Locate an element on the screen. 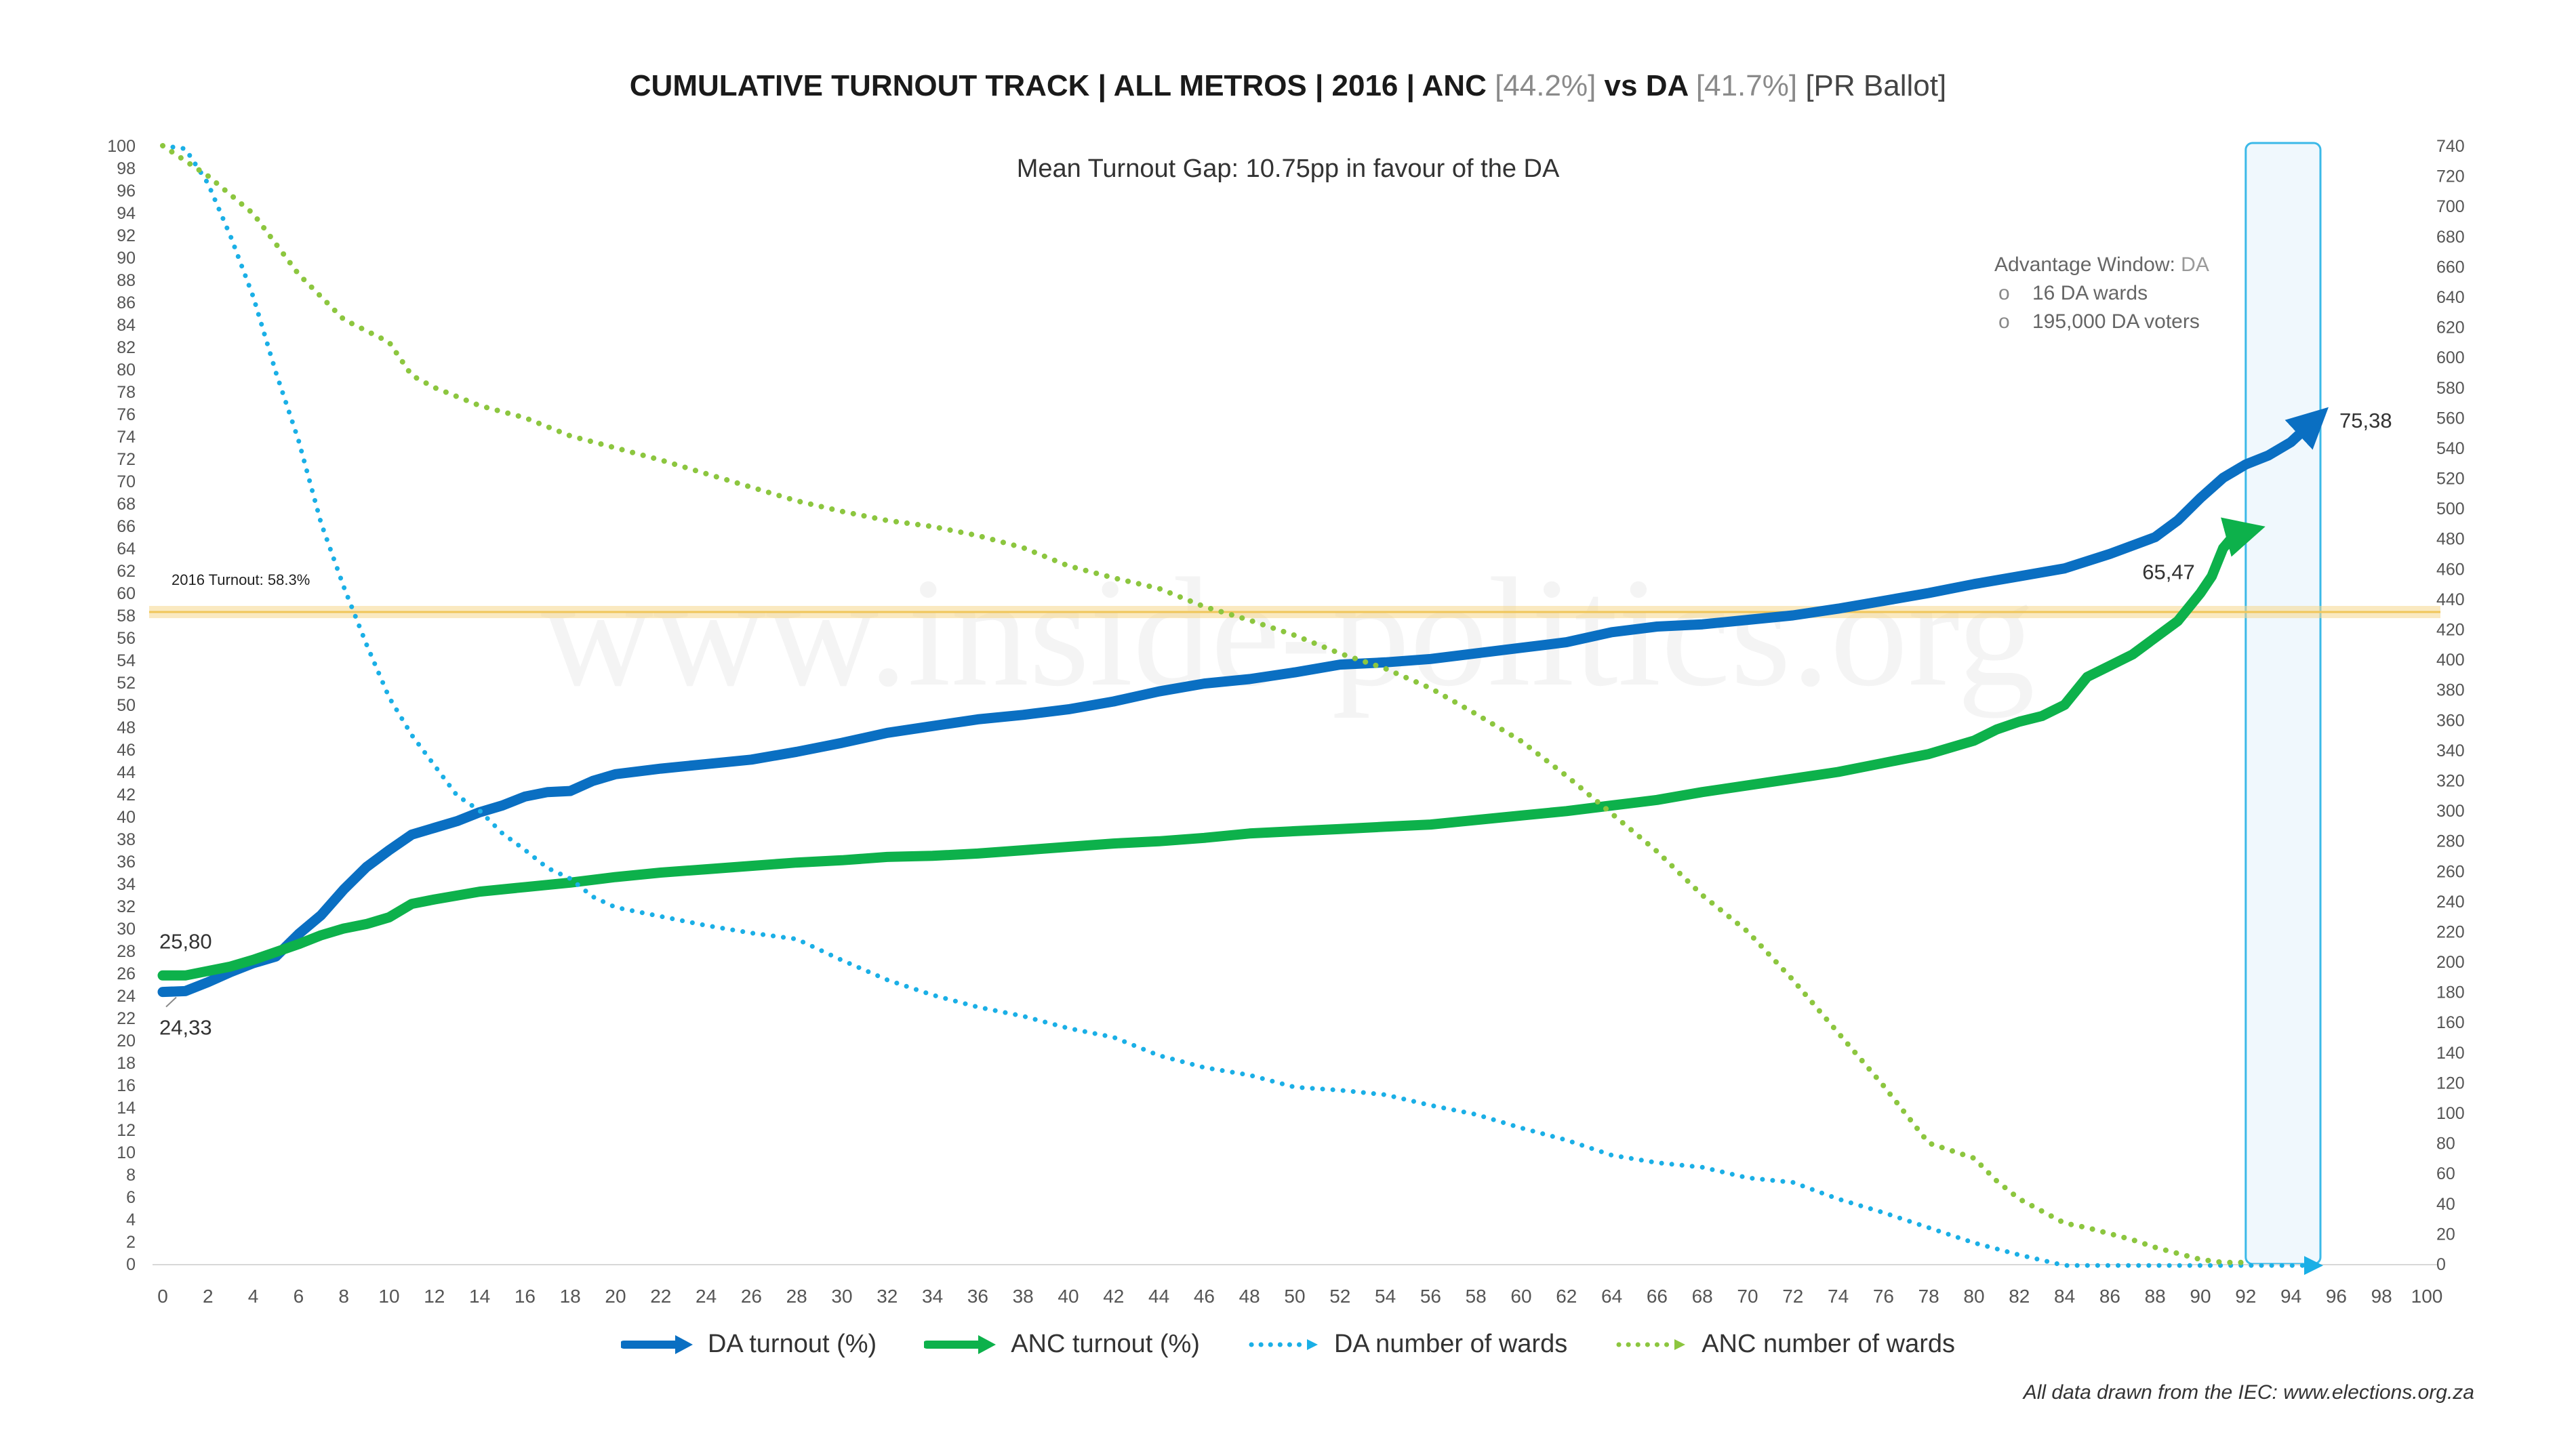 The height and width of the screenshot is (1449, 2576). y-right-tick-label: 260 is located at coordinates (2450, 871).